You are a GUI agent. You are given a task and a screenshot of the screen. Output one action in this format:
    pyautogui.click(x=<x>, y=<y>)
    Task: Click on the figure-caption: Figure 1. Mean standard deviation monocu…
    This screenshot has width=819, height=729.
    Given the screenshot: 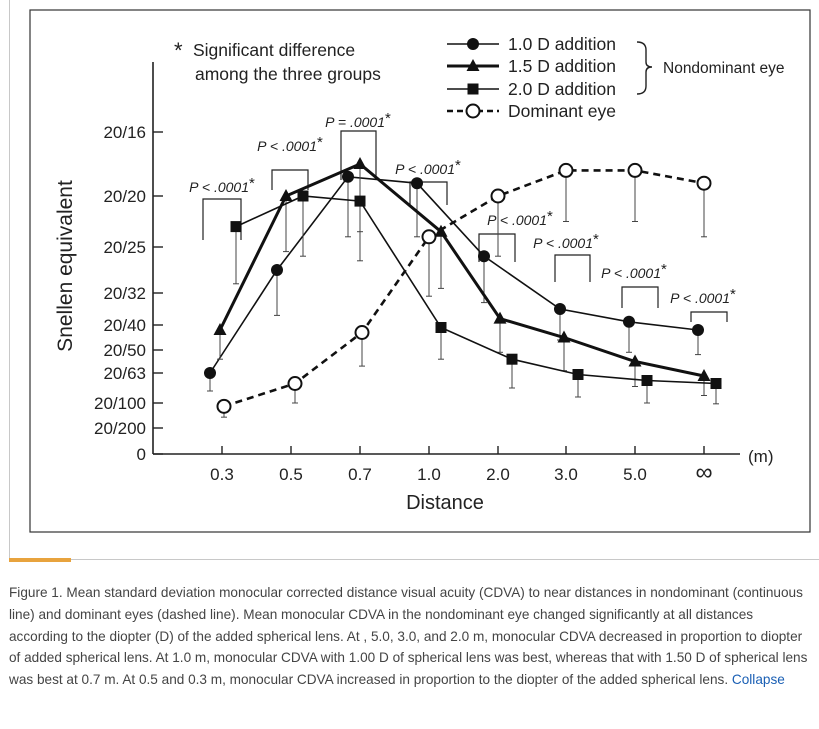 What is the action you would take?
    pyautogui.click(x=409, y=636)
    